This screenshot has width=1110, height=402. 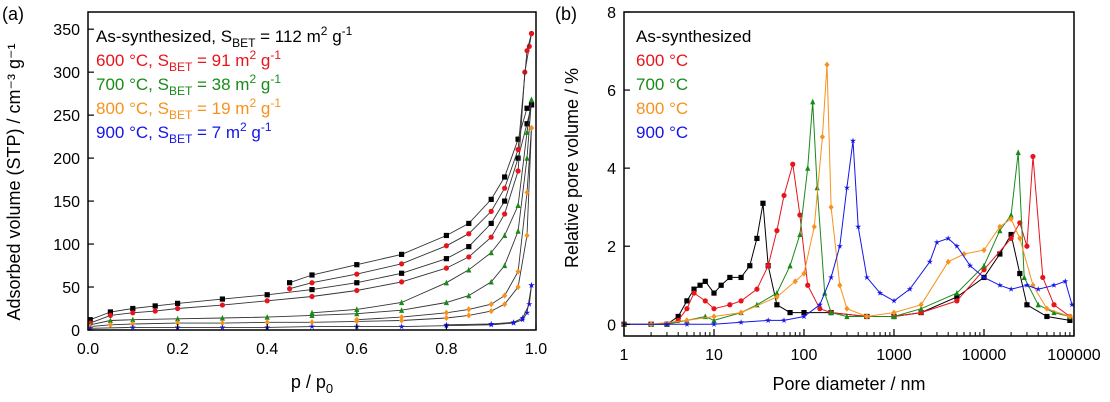 I want to click on panel-b-legend-entry: 900 °C, so click(x=662, y=132).